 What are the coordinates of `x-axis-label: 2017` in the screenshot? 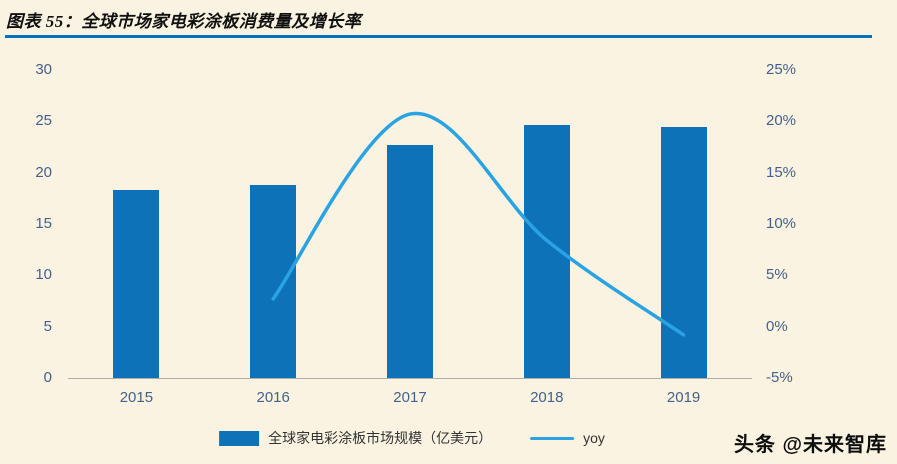 It's located at (410, 397).